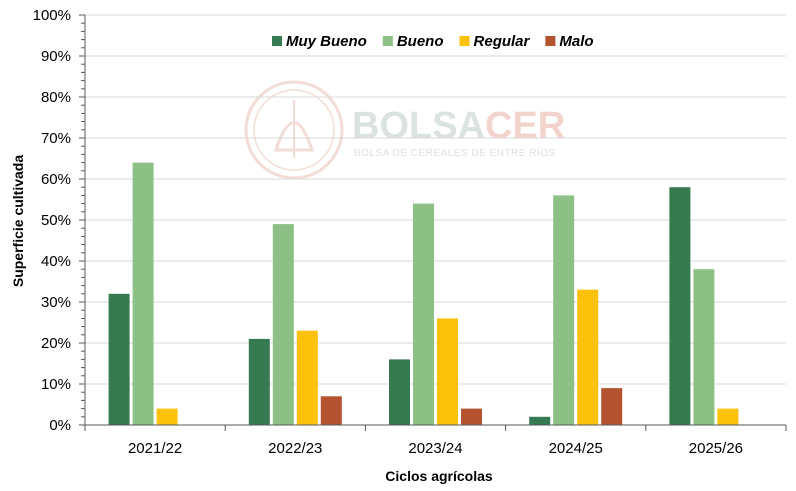 The width and height of the screenshot is (796, 491). Describe the element at coordinates (52, 15) in the screenshot. I see `y-tick-label: 100%` at that location.